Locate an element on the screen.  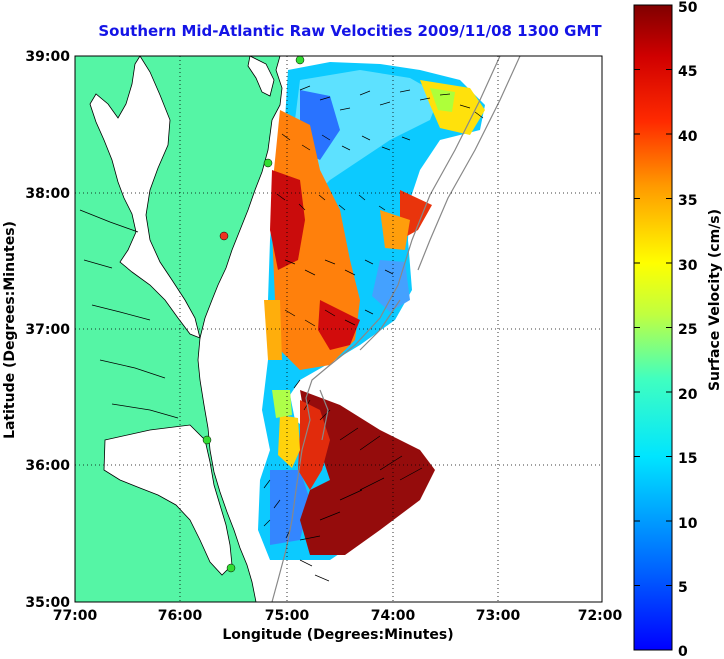
colorbar-tick-label: 5 is located at coordinates (683, 588).